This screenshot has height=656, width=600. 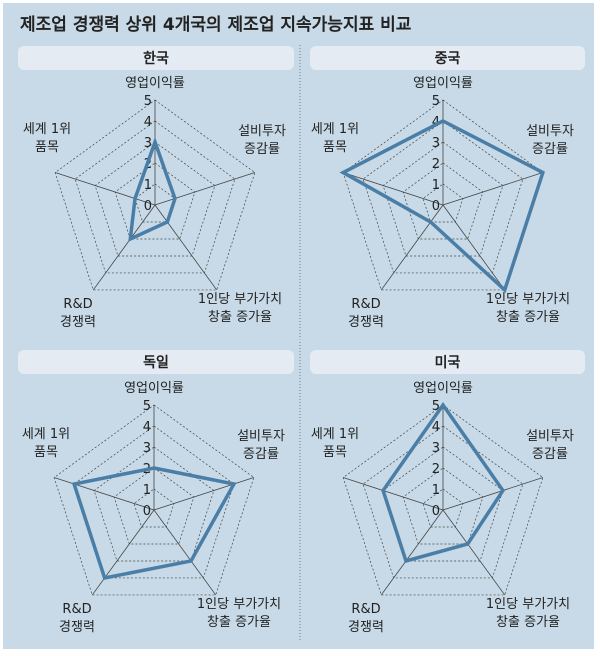 I want to click on chart-title: 한국, so click(x=156, y=59).